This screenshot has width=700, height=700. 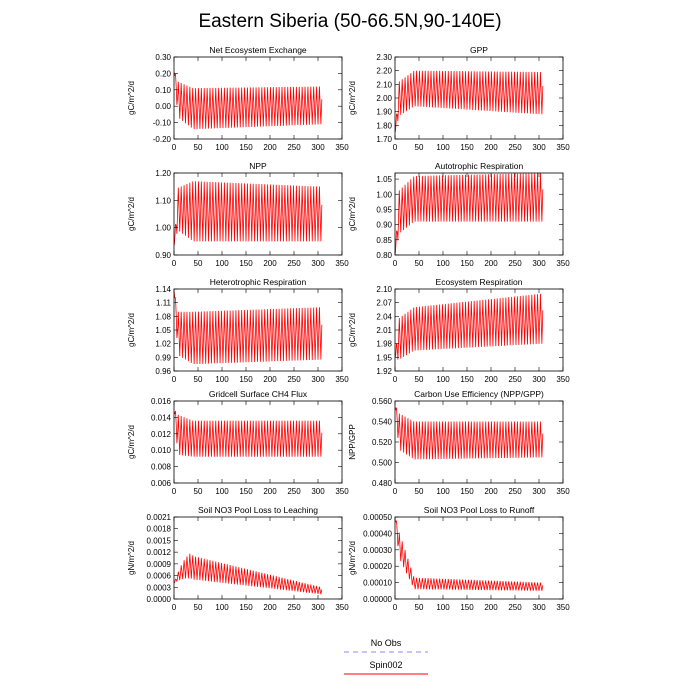 I want to click on y-tick-label: 2.10, so click(x=384, y=84).